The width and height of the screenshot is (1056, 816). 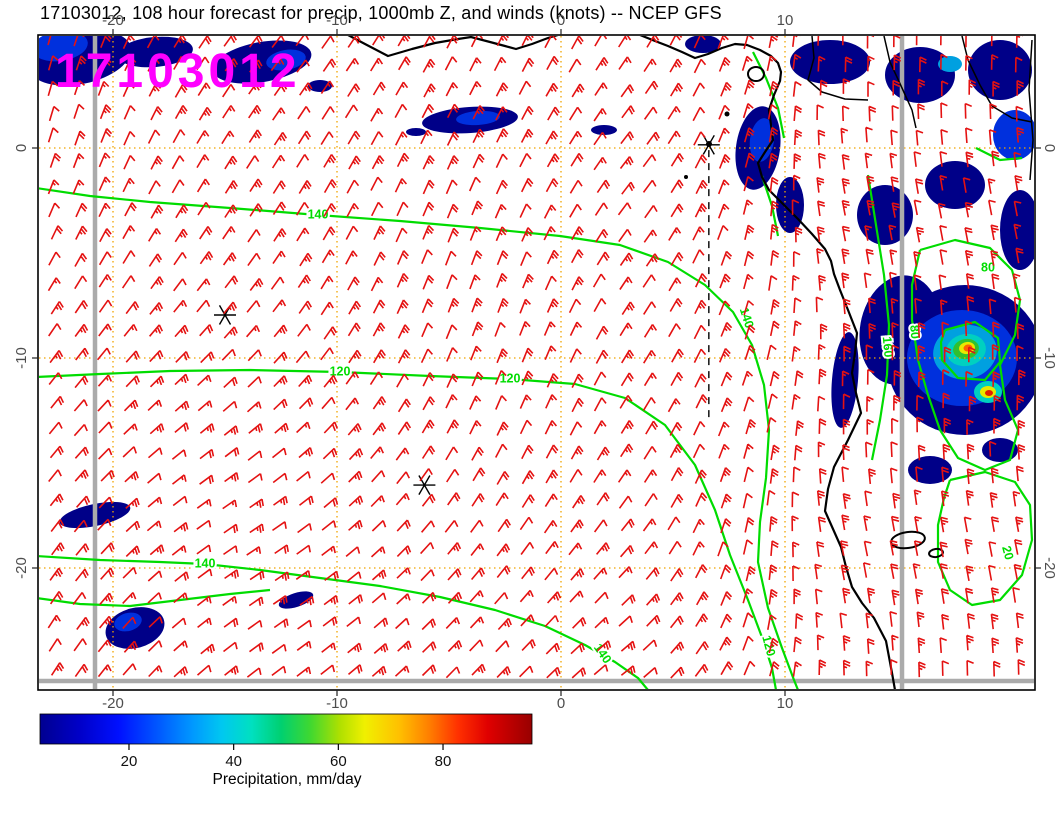 I want to click on svg-text: 160, so click(x=888, y=347).